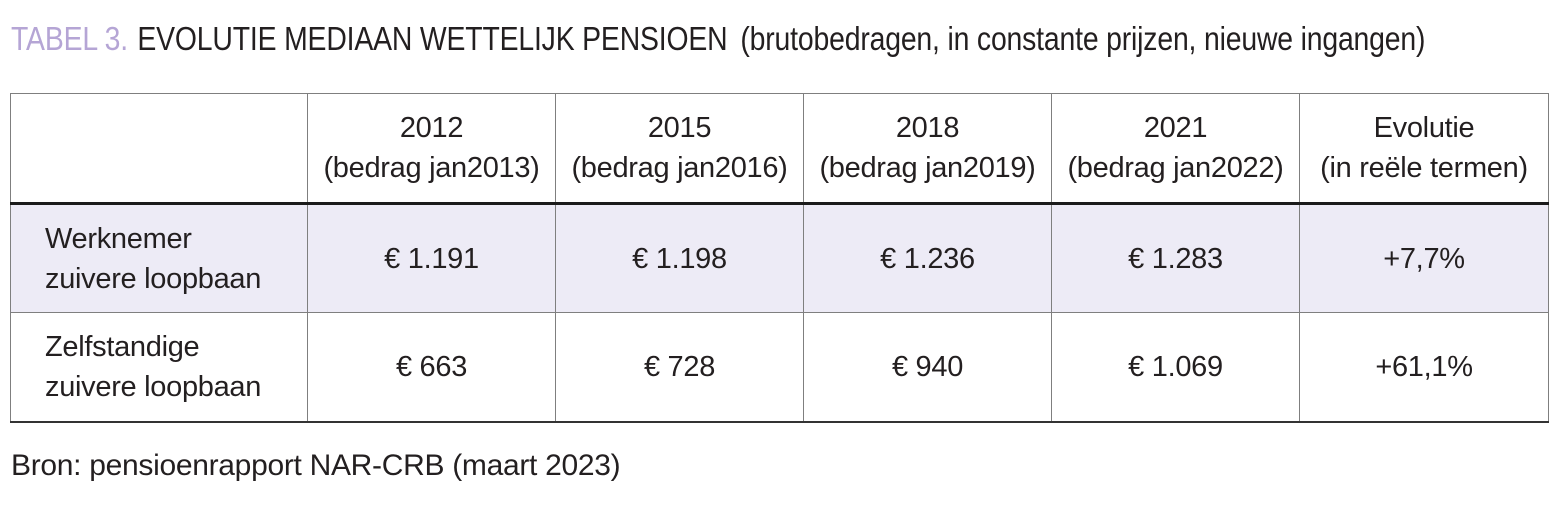 This screenshot has height=511, width=1559. Describe the element at coordinates (679, 367) in the screenshot. I see `value-cell: € 728` at that location.